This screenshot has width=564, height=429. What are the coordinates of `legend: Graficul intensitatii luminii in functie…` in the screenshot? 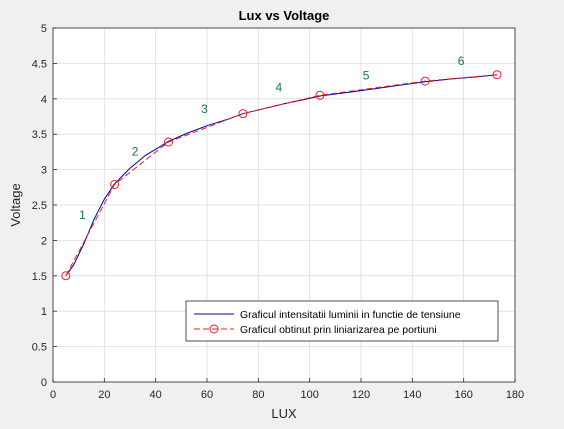 It's located at (342, 321).